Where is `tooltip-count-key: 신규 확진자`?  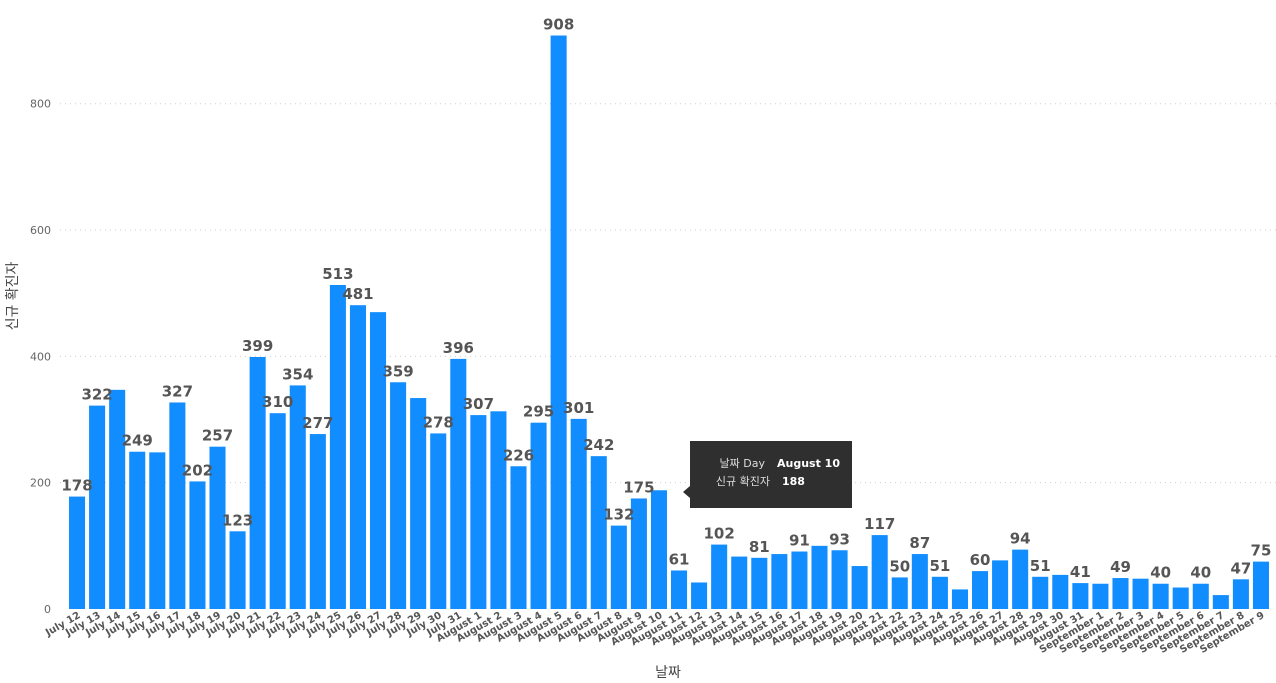
tooltip-count-key: 신규 확진자 is located at coordinates (742, 481).